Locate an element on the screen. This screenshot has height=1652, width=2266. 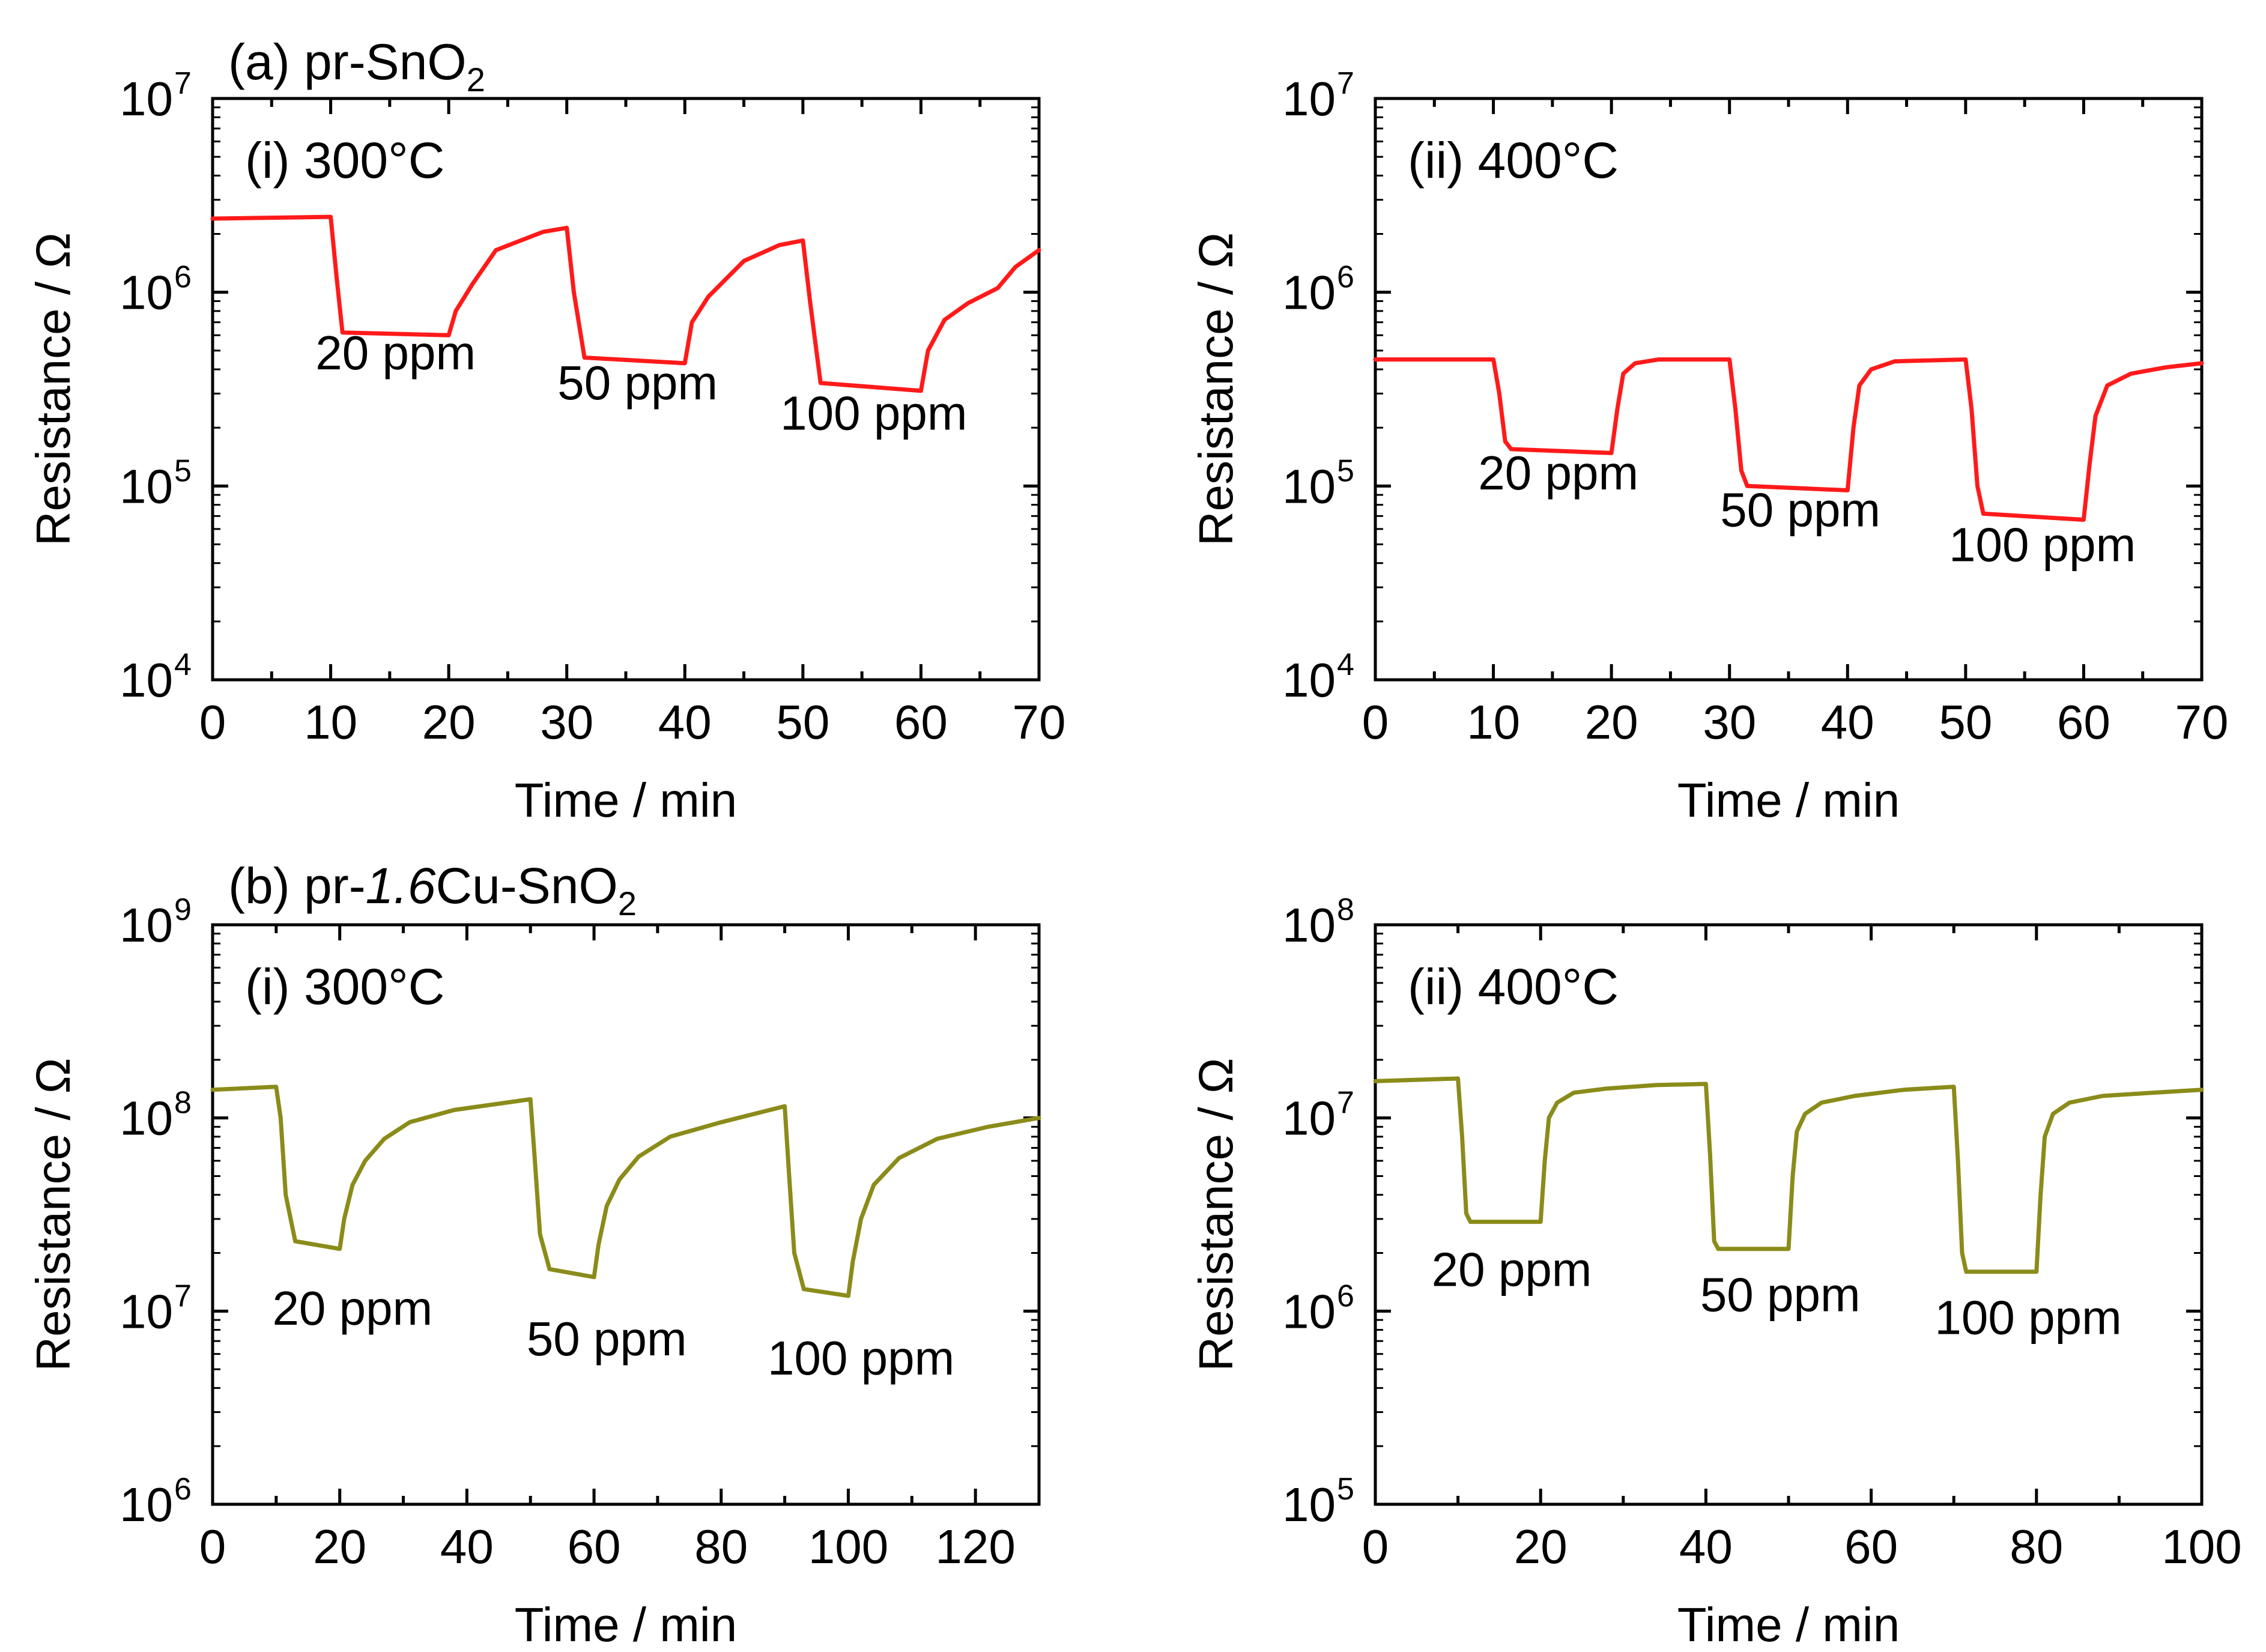
panel-a-heading: (a) pr-SnO2 is located at coordinates (356, 66).